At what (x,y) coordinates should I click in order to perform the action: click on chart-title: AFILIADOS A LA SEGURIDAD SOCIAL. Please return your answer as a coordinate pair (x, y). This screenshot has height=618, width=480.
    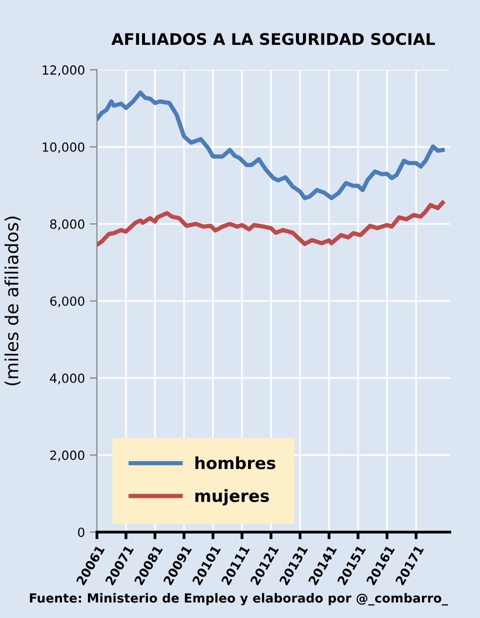
    Looking at the image, I should click on (273, 39).